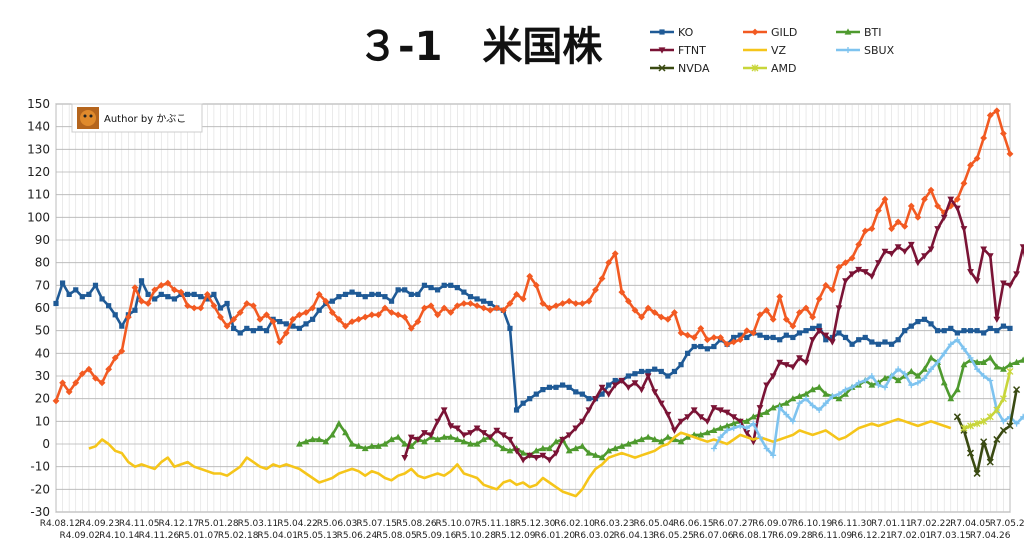 The image size is (1024, 546). I want to click on y-tick-label: 0, so click(46, 444).